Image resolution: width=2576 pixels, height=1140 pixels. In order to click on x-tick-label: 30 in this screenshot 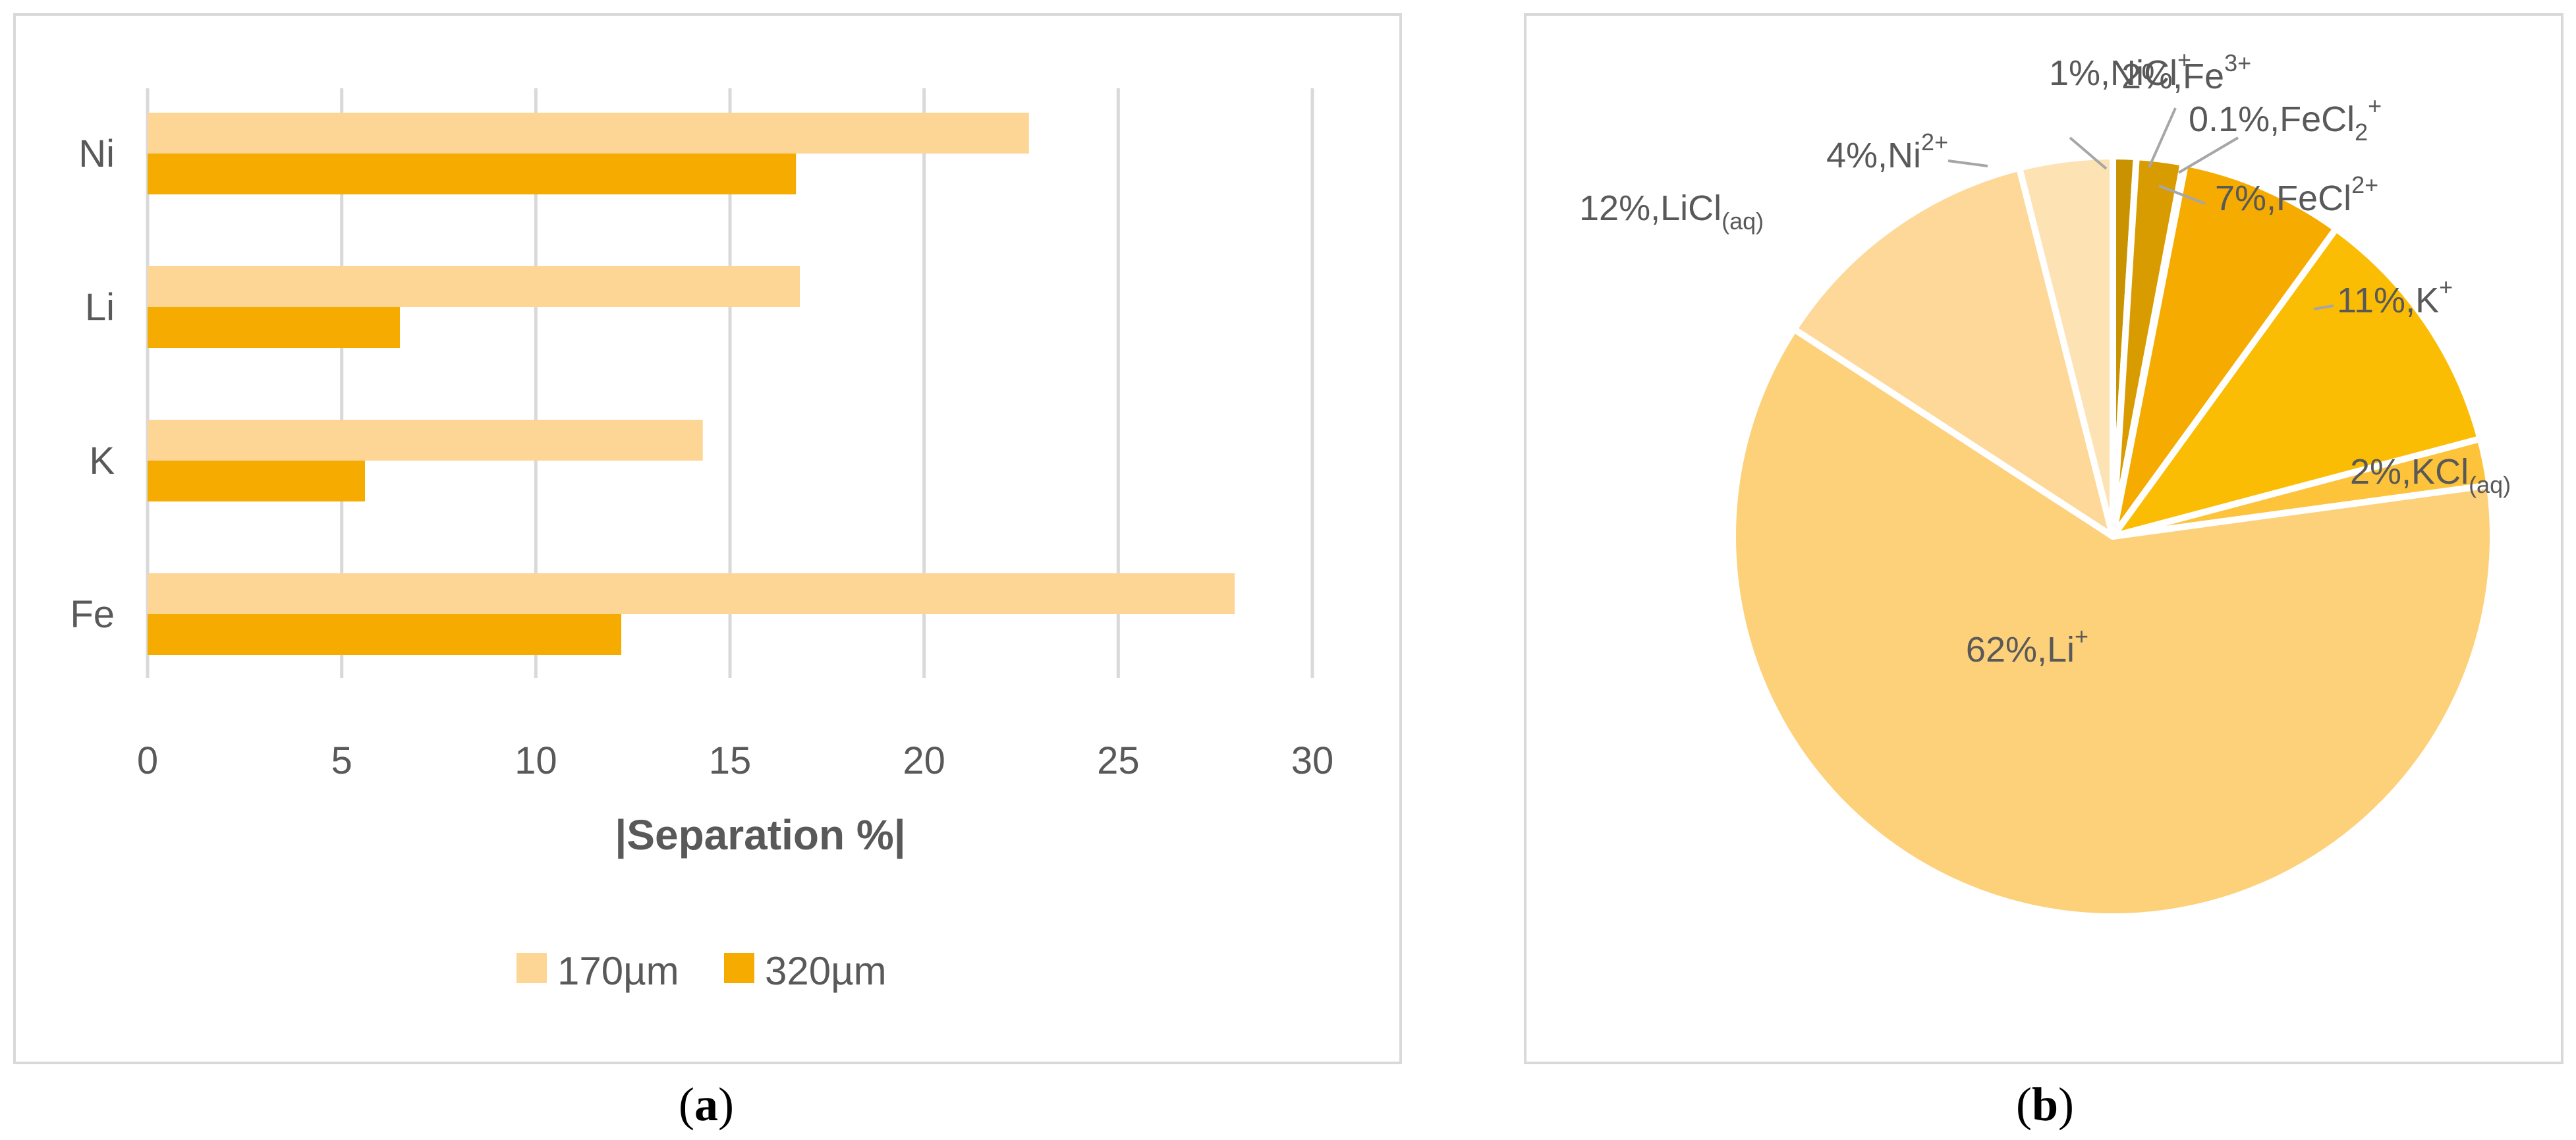, I will do `click(1312, 760)`.